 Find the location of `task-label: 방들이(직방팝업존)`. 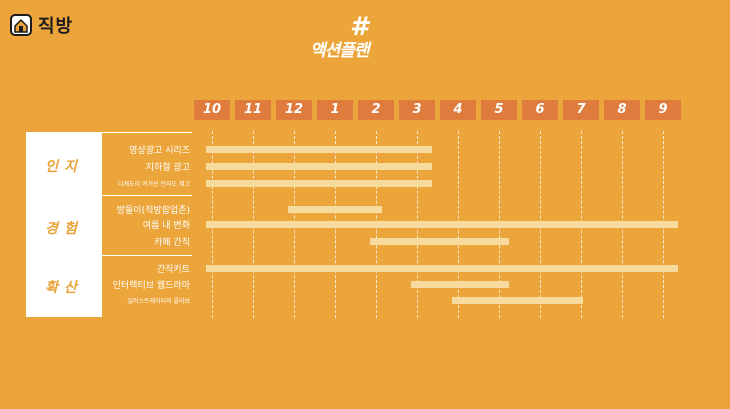

task-label: 방들이(직방팝업존) is located at coordinates (153, 211).